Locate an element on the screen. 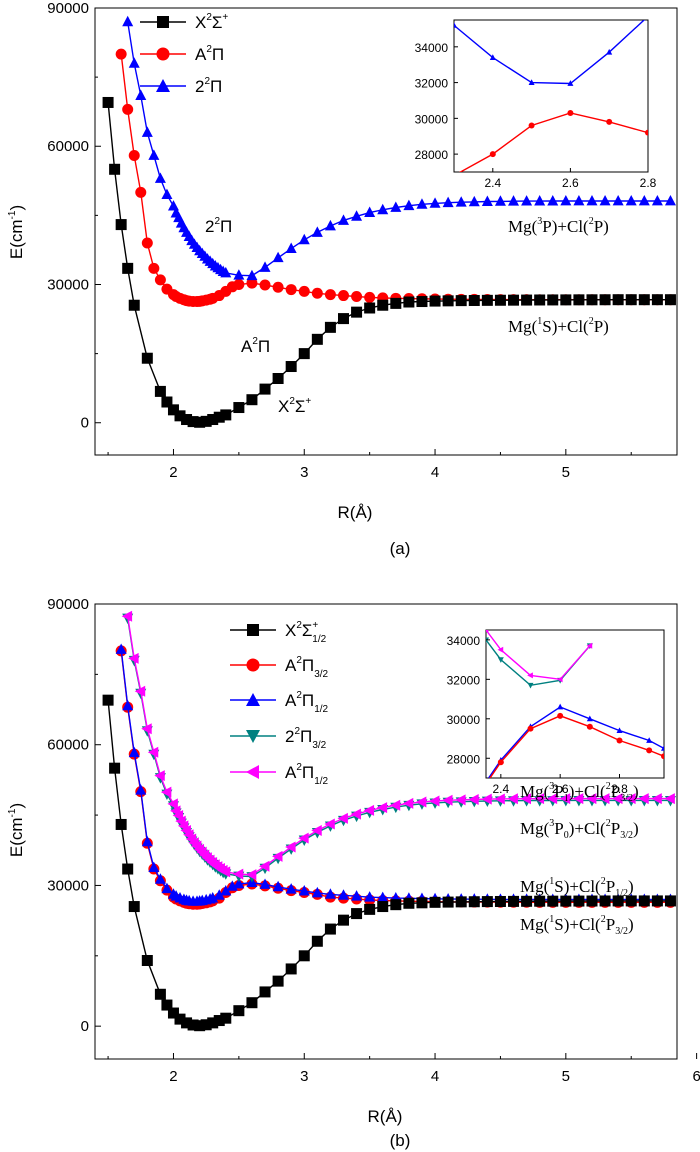 The image size is (700, 1152). x-tick-label: 2.4 is located at coordinates (492, 183).